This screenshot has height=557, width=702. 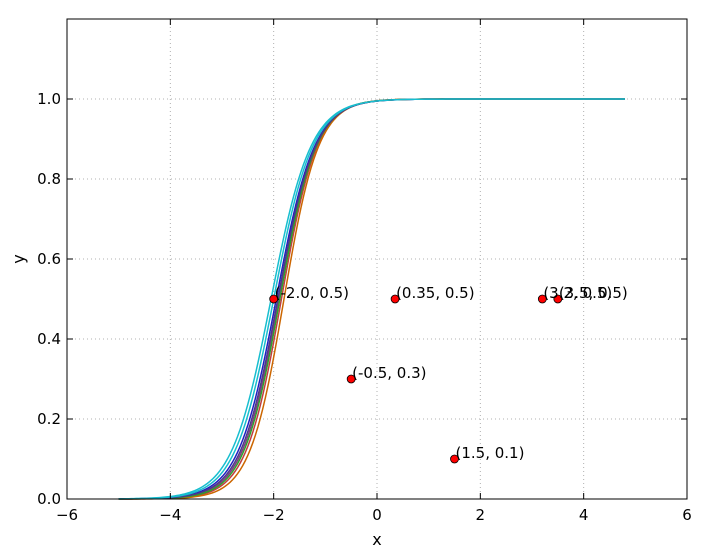 I want to click on x-tick-label: −2, so click(x=274, y=515).